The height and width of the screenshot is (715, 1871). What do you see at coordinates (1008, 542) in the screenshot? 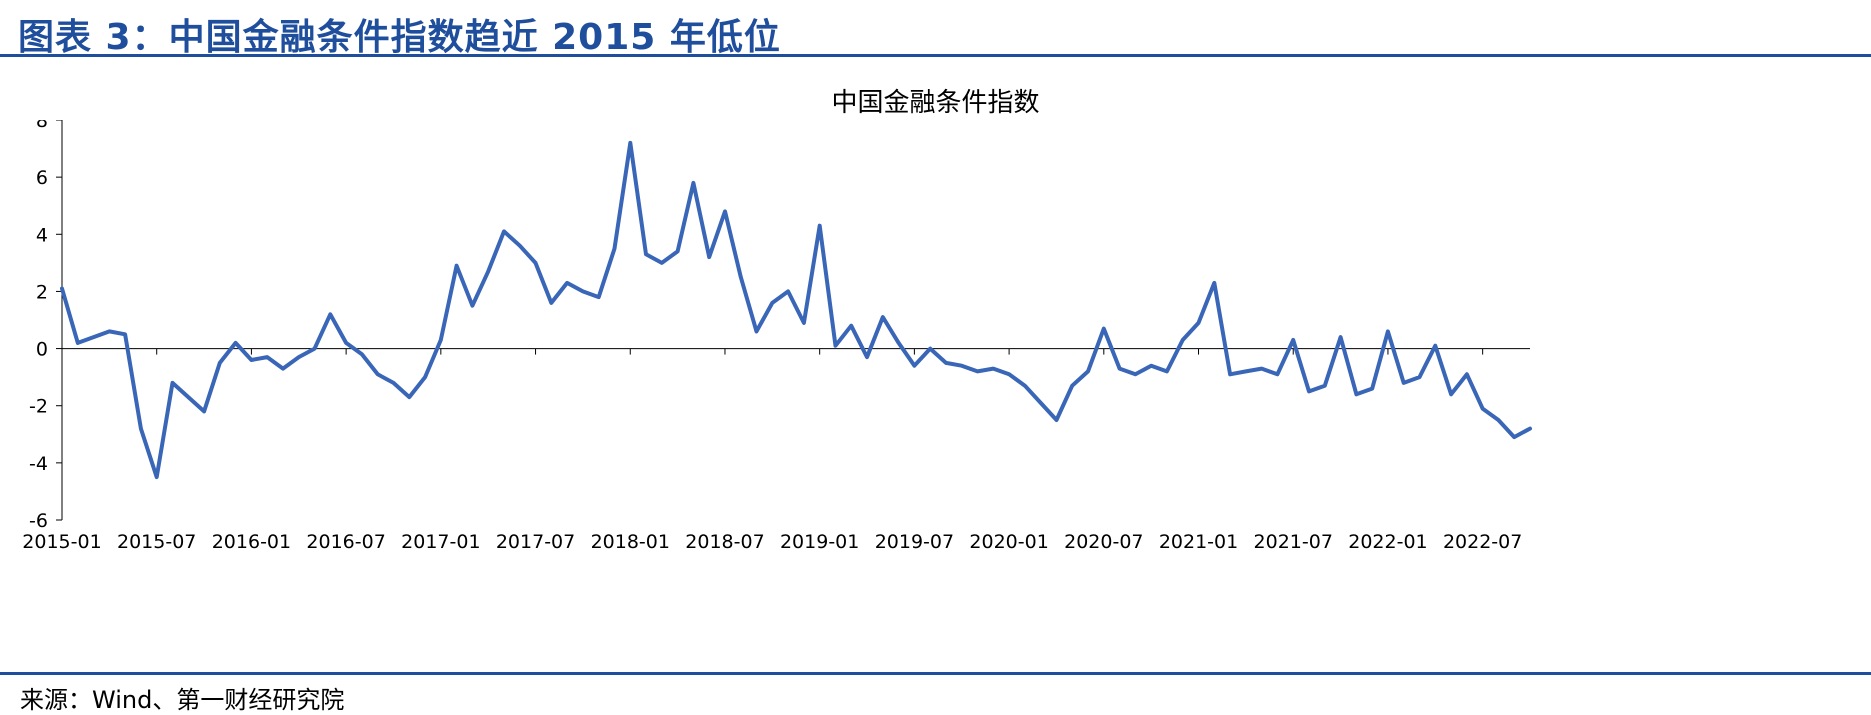
I see `x-tick-label: 2020-01` at bounding box center [1008, 542].